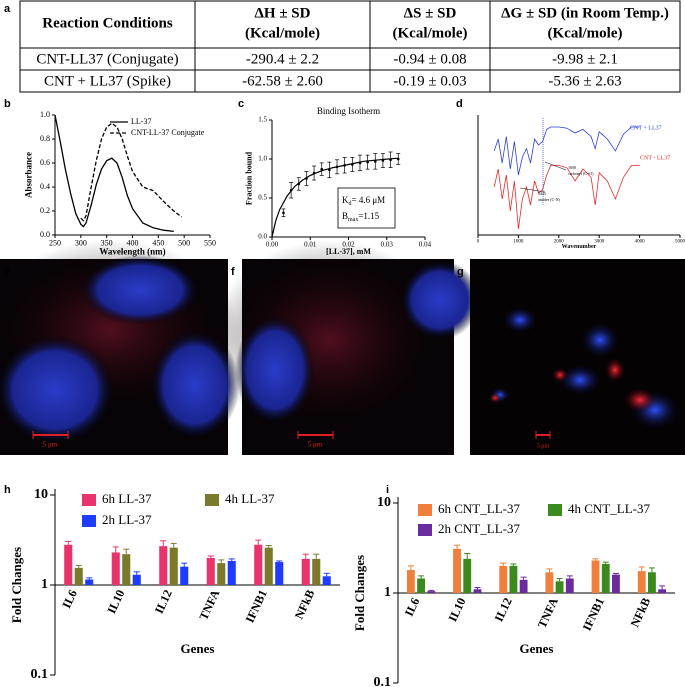  What do you see at coordinates (430, 13) in the screenshot?
I see `table-header: ΔS ± SD` at bounding box center [430, 13].